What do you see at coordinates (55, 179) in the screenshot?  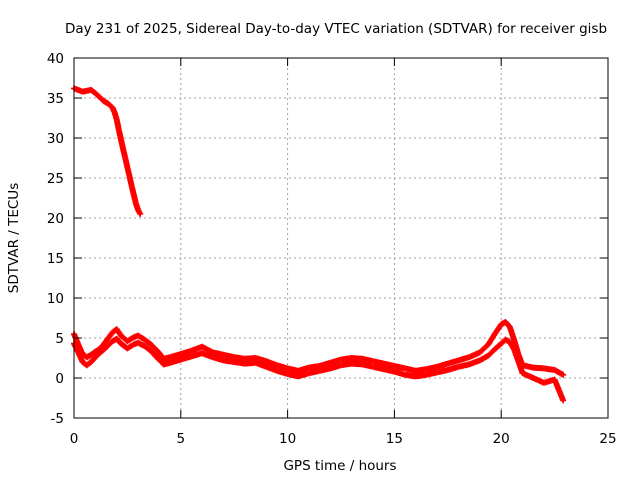 I see `y-tick-label: 25` at bounding box center [55, 179].